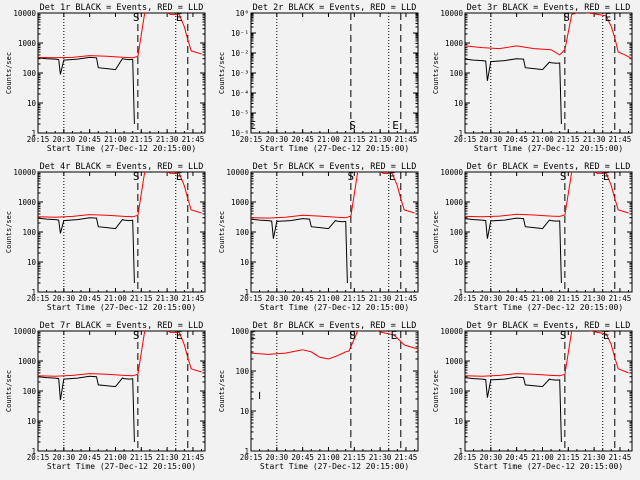  I want to click on panel-title: Det 4r BLACK = Events, RED = LLD, so click(122, 167).